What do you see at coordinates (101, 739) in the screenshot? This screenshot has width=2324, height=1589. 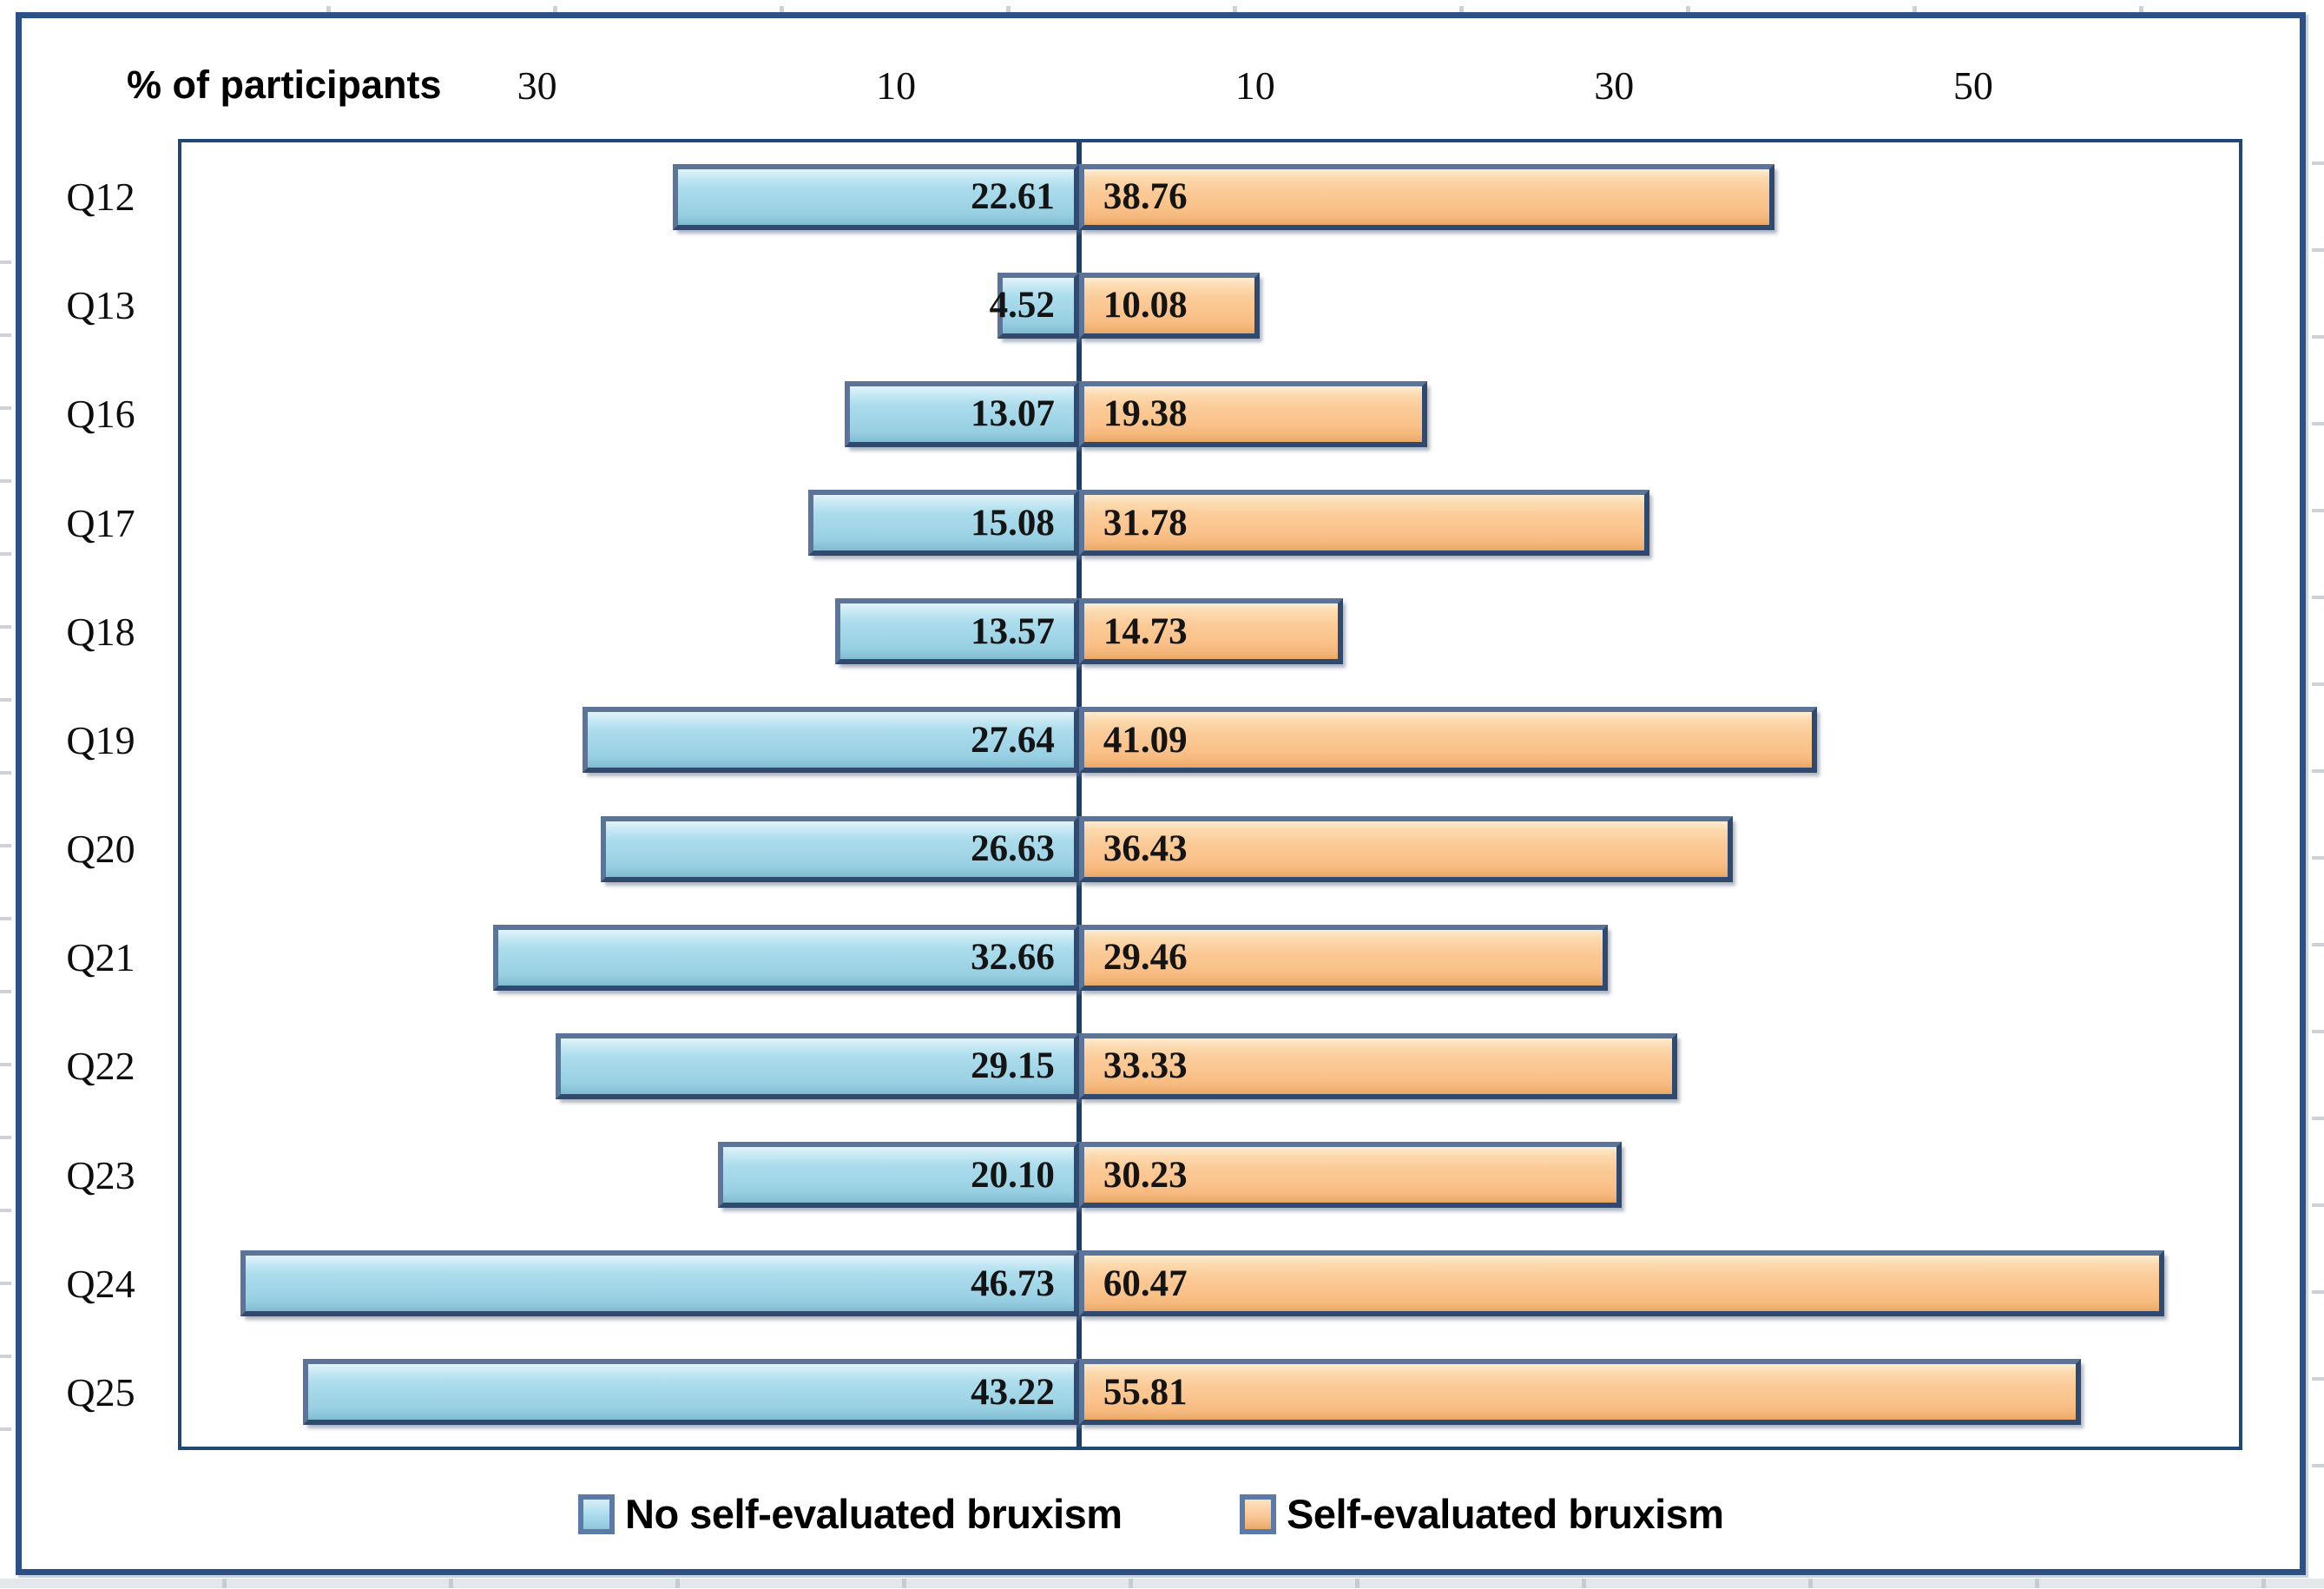 I see `category-label: Q19` at bounding box center [101, 739].